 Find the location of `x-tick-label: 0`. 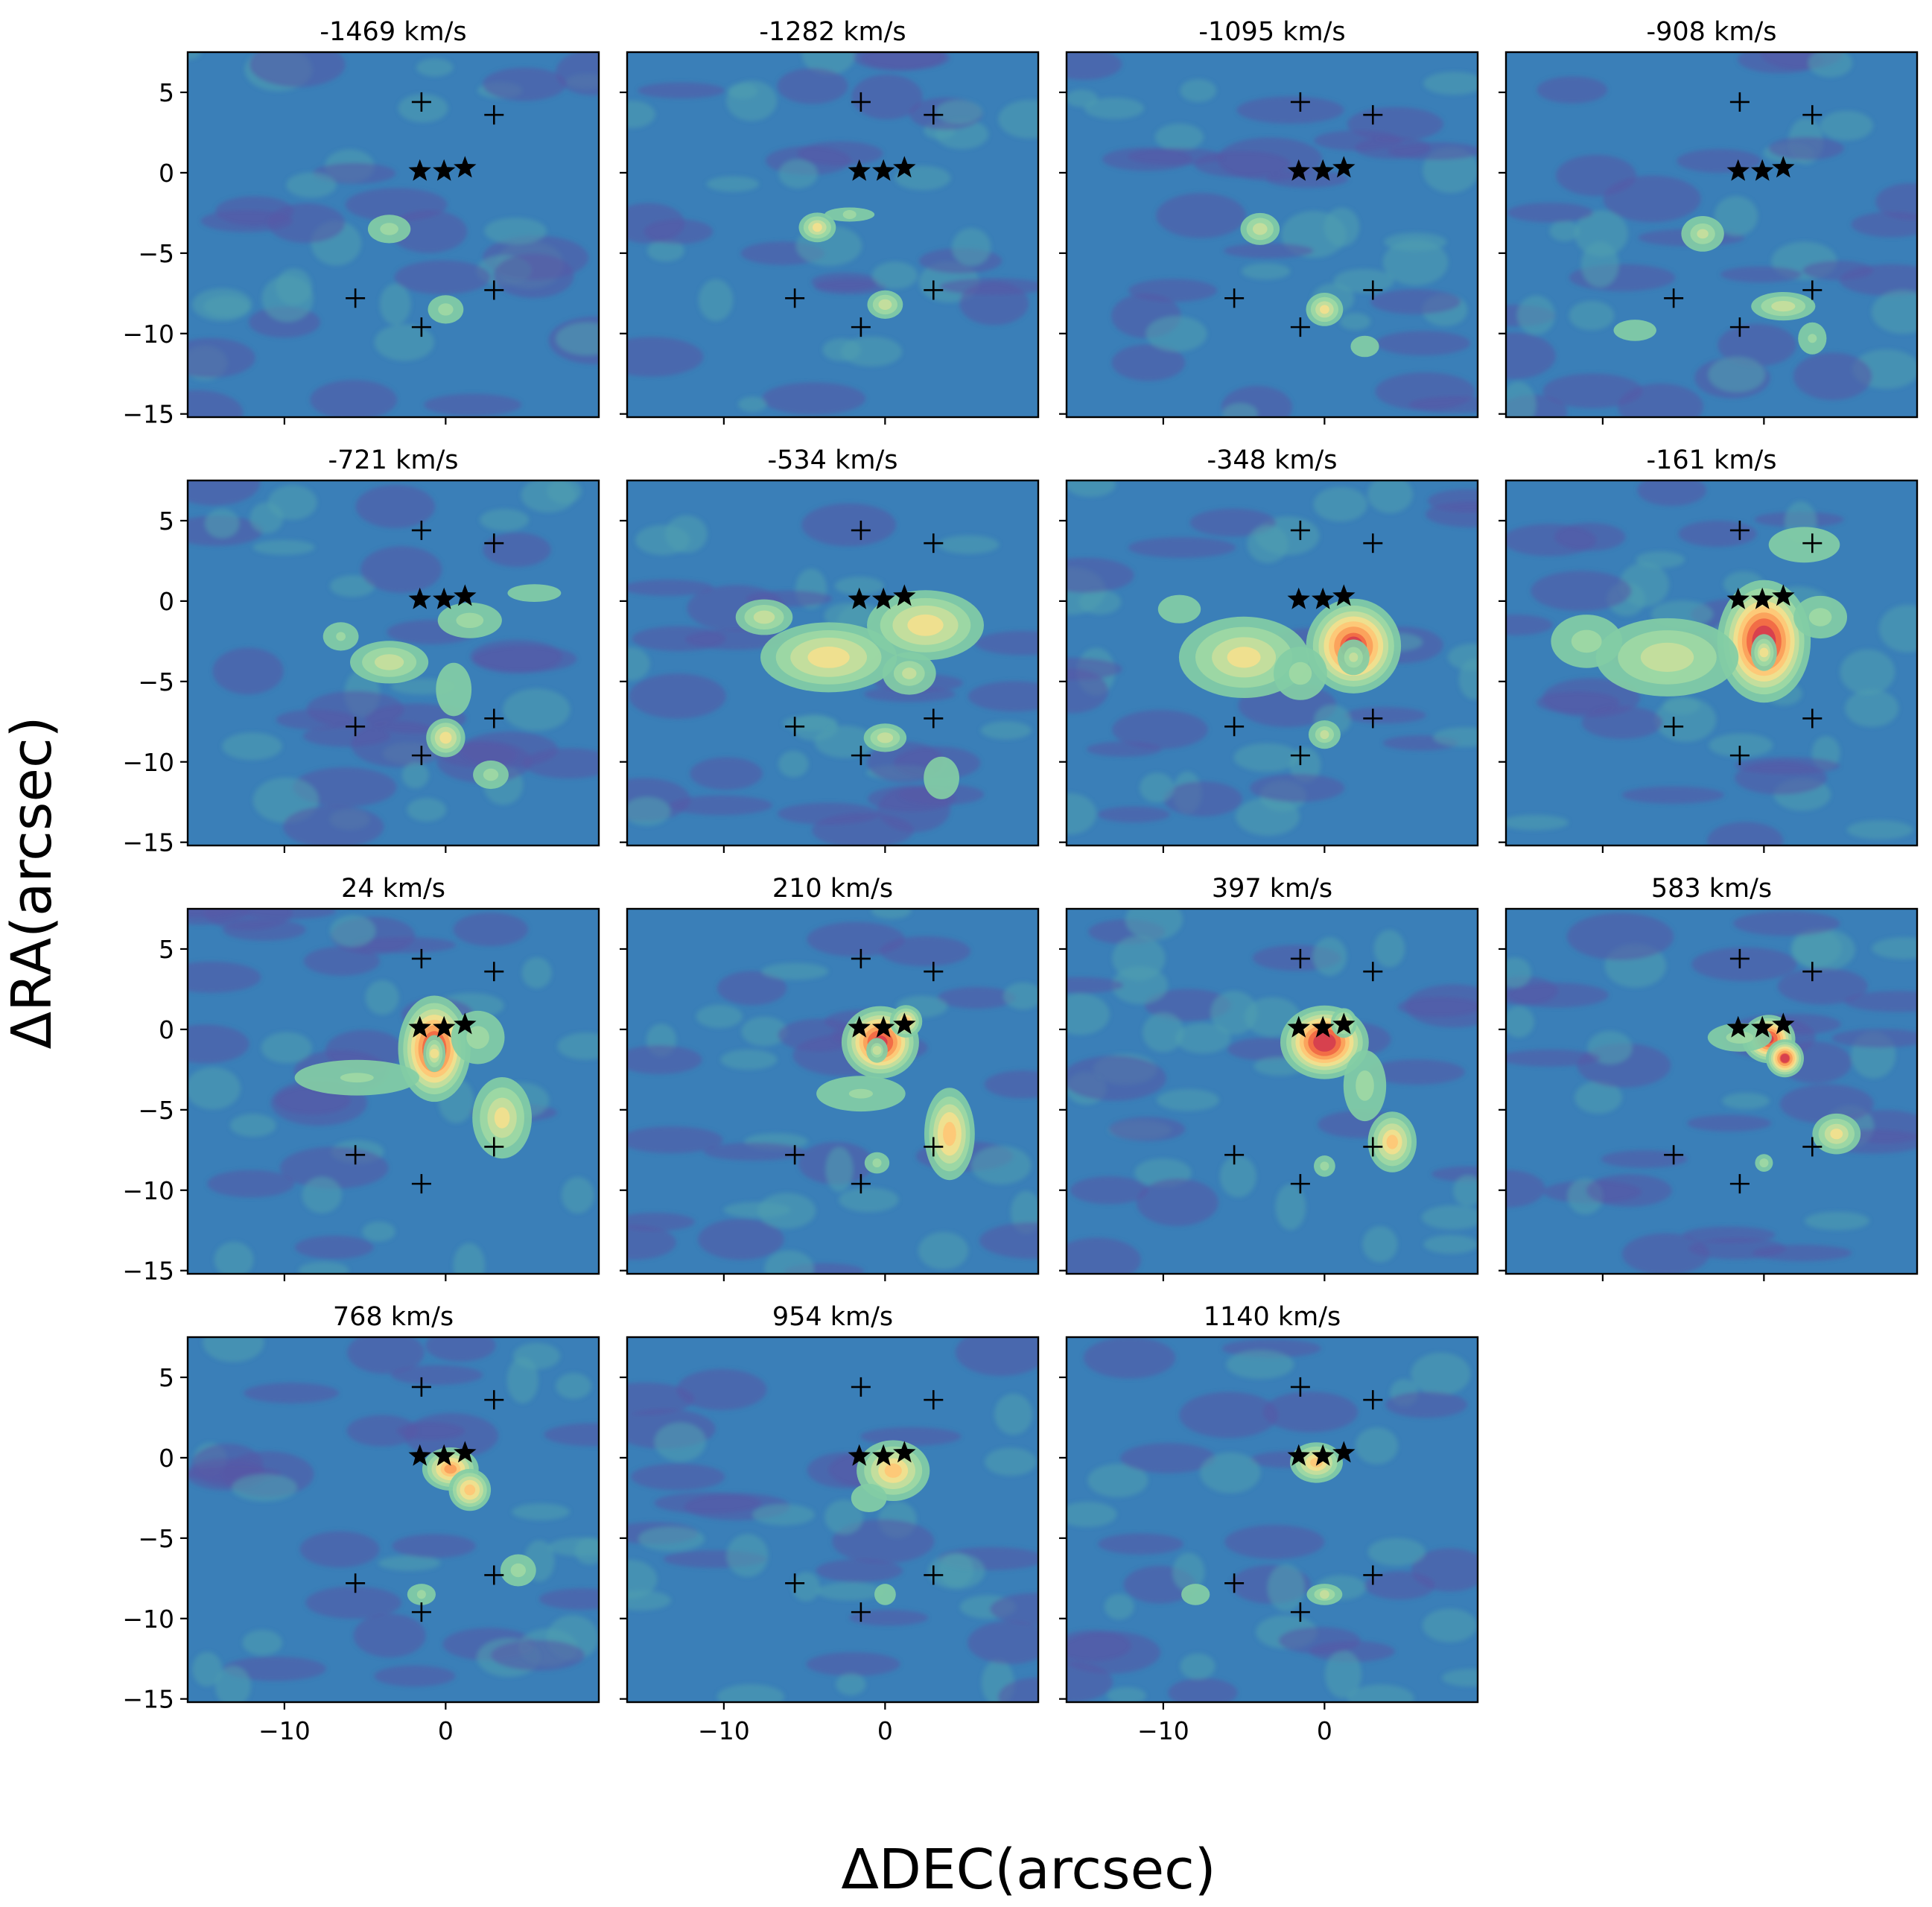

x-tick-label: 0 is located at coordinates (446, 1730).